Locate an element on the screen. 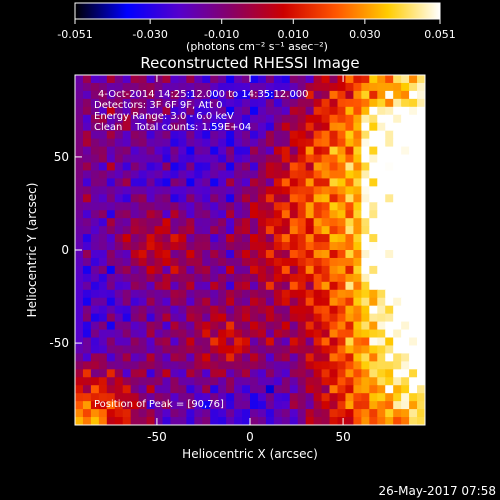  x-tick-label: 50 is located at coordinates (342, 437).